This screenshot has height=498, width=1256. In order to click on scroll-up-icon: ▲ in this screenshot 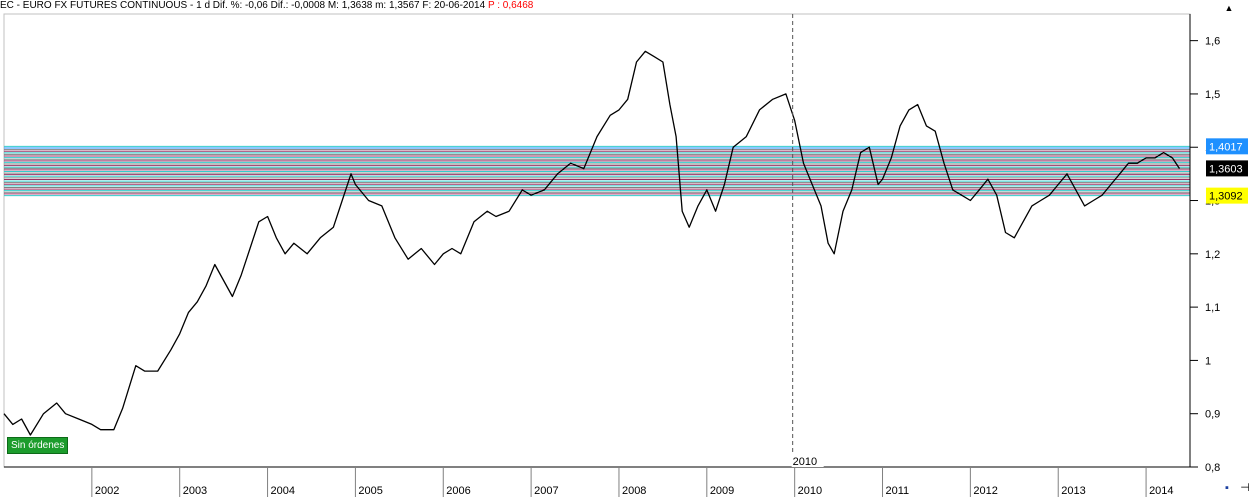, I will do `click(1229, 8)`.